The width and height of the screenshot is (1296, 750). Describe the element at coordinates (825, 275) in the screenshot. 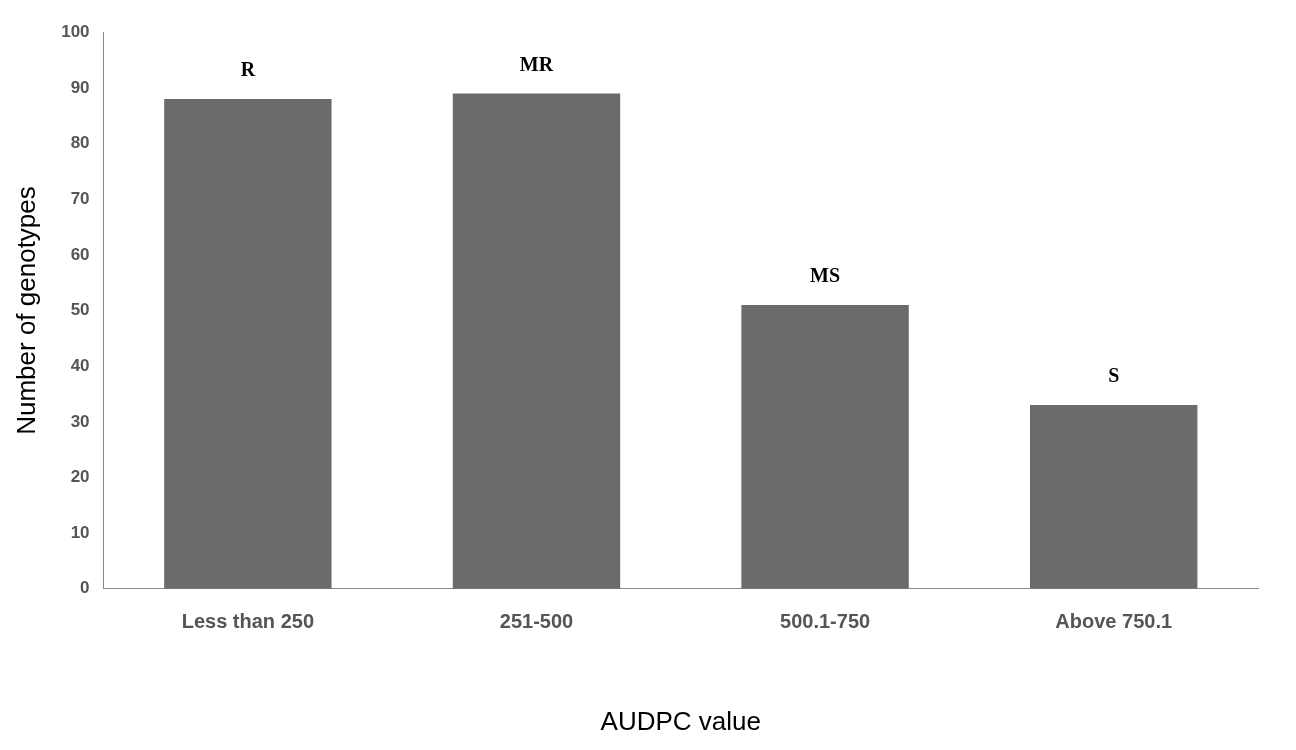

I see `annotation: MS` at that location.